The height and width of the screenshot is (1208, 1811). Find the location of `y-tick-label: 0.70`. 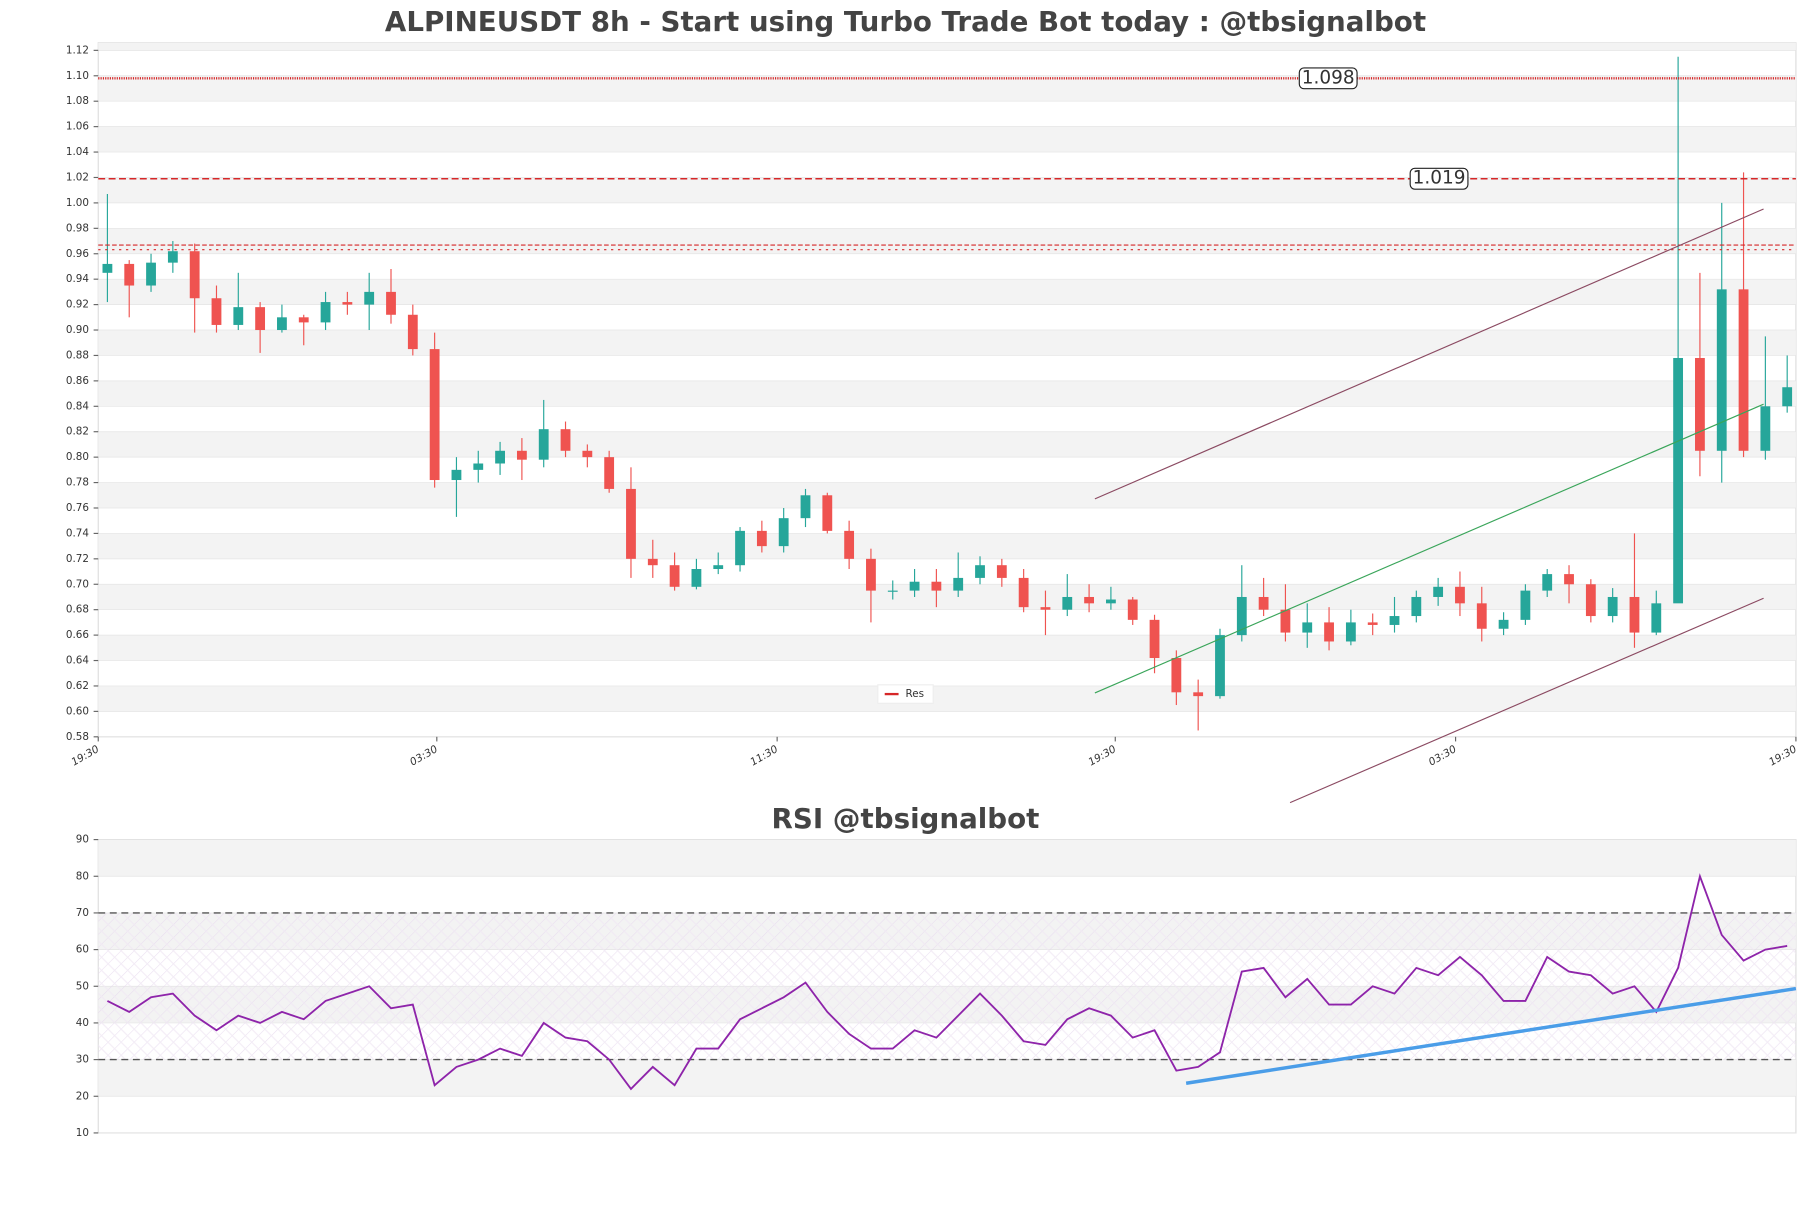

y-tick-label: 0.70 is located at coordinates (77, 584).